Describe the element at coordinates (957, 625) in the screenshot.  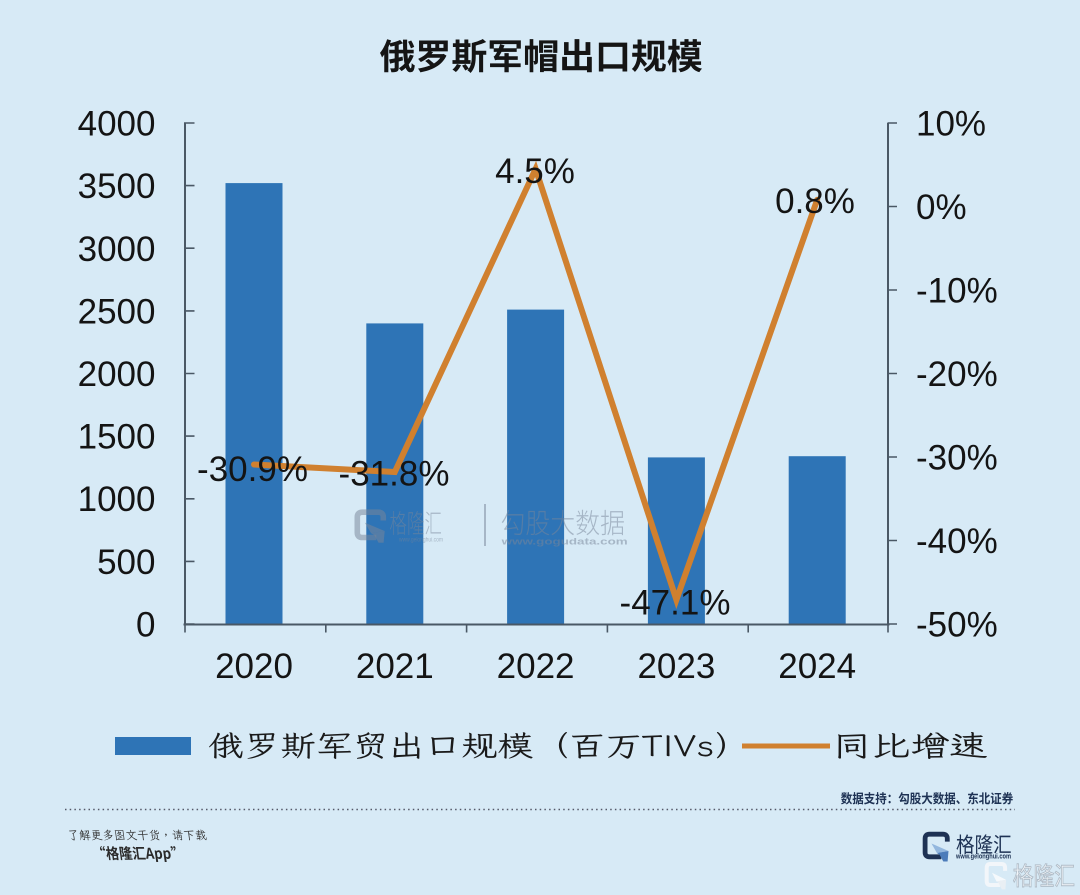
I see `svg-text: -50%` at that location.